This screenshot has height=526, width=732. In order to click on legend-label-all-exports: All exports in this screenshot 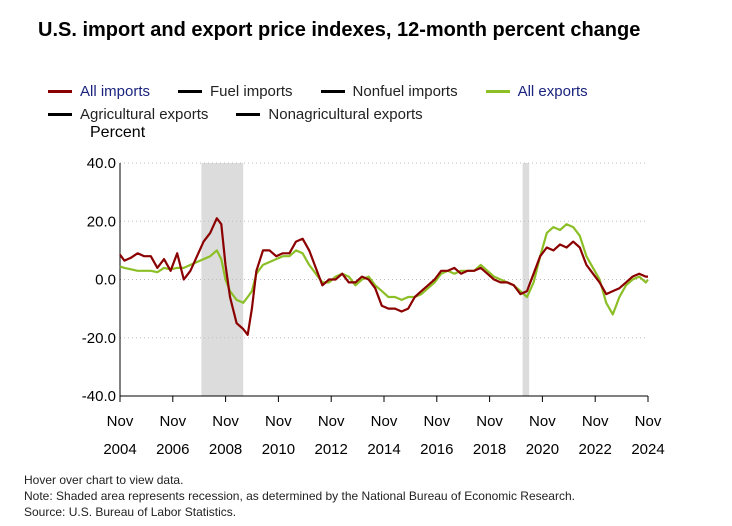, I will do `click(552, 91)`.